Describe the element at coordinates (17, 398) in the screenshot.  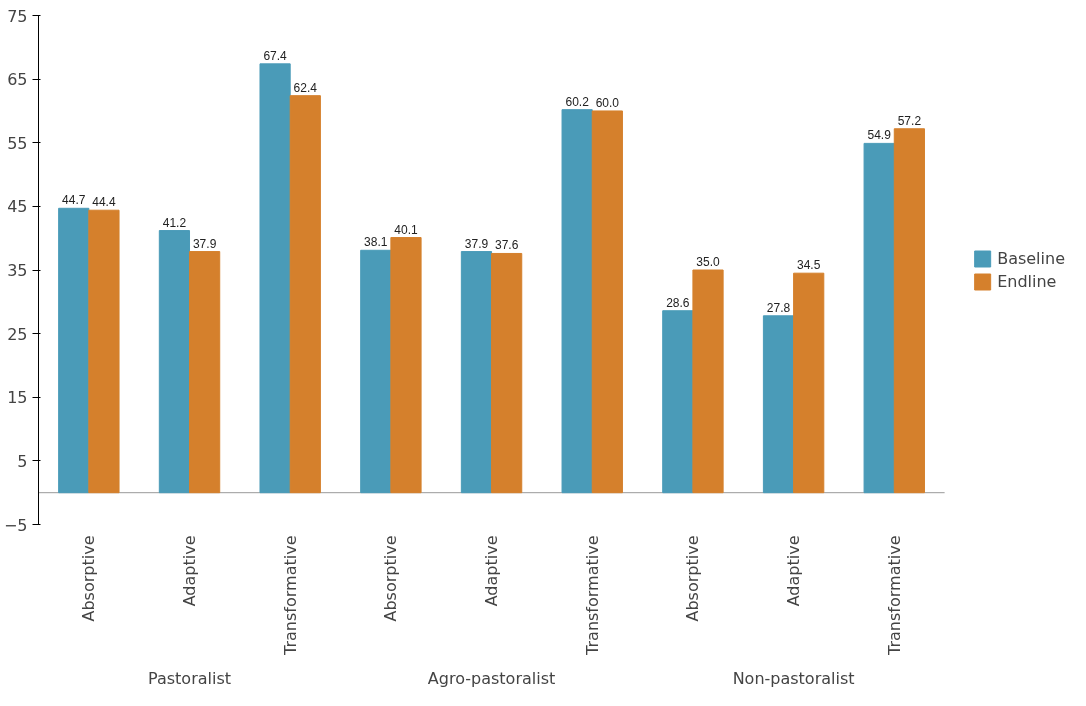
I see `y-tick-label: 15` at that location.